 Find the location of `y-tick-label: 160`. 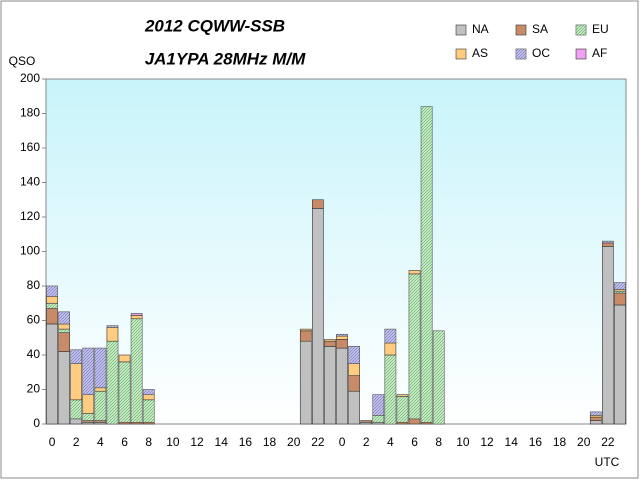

y-tick-label: 160 is located at coordinates (30, 147).